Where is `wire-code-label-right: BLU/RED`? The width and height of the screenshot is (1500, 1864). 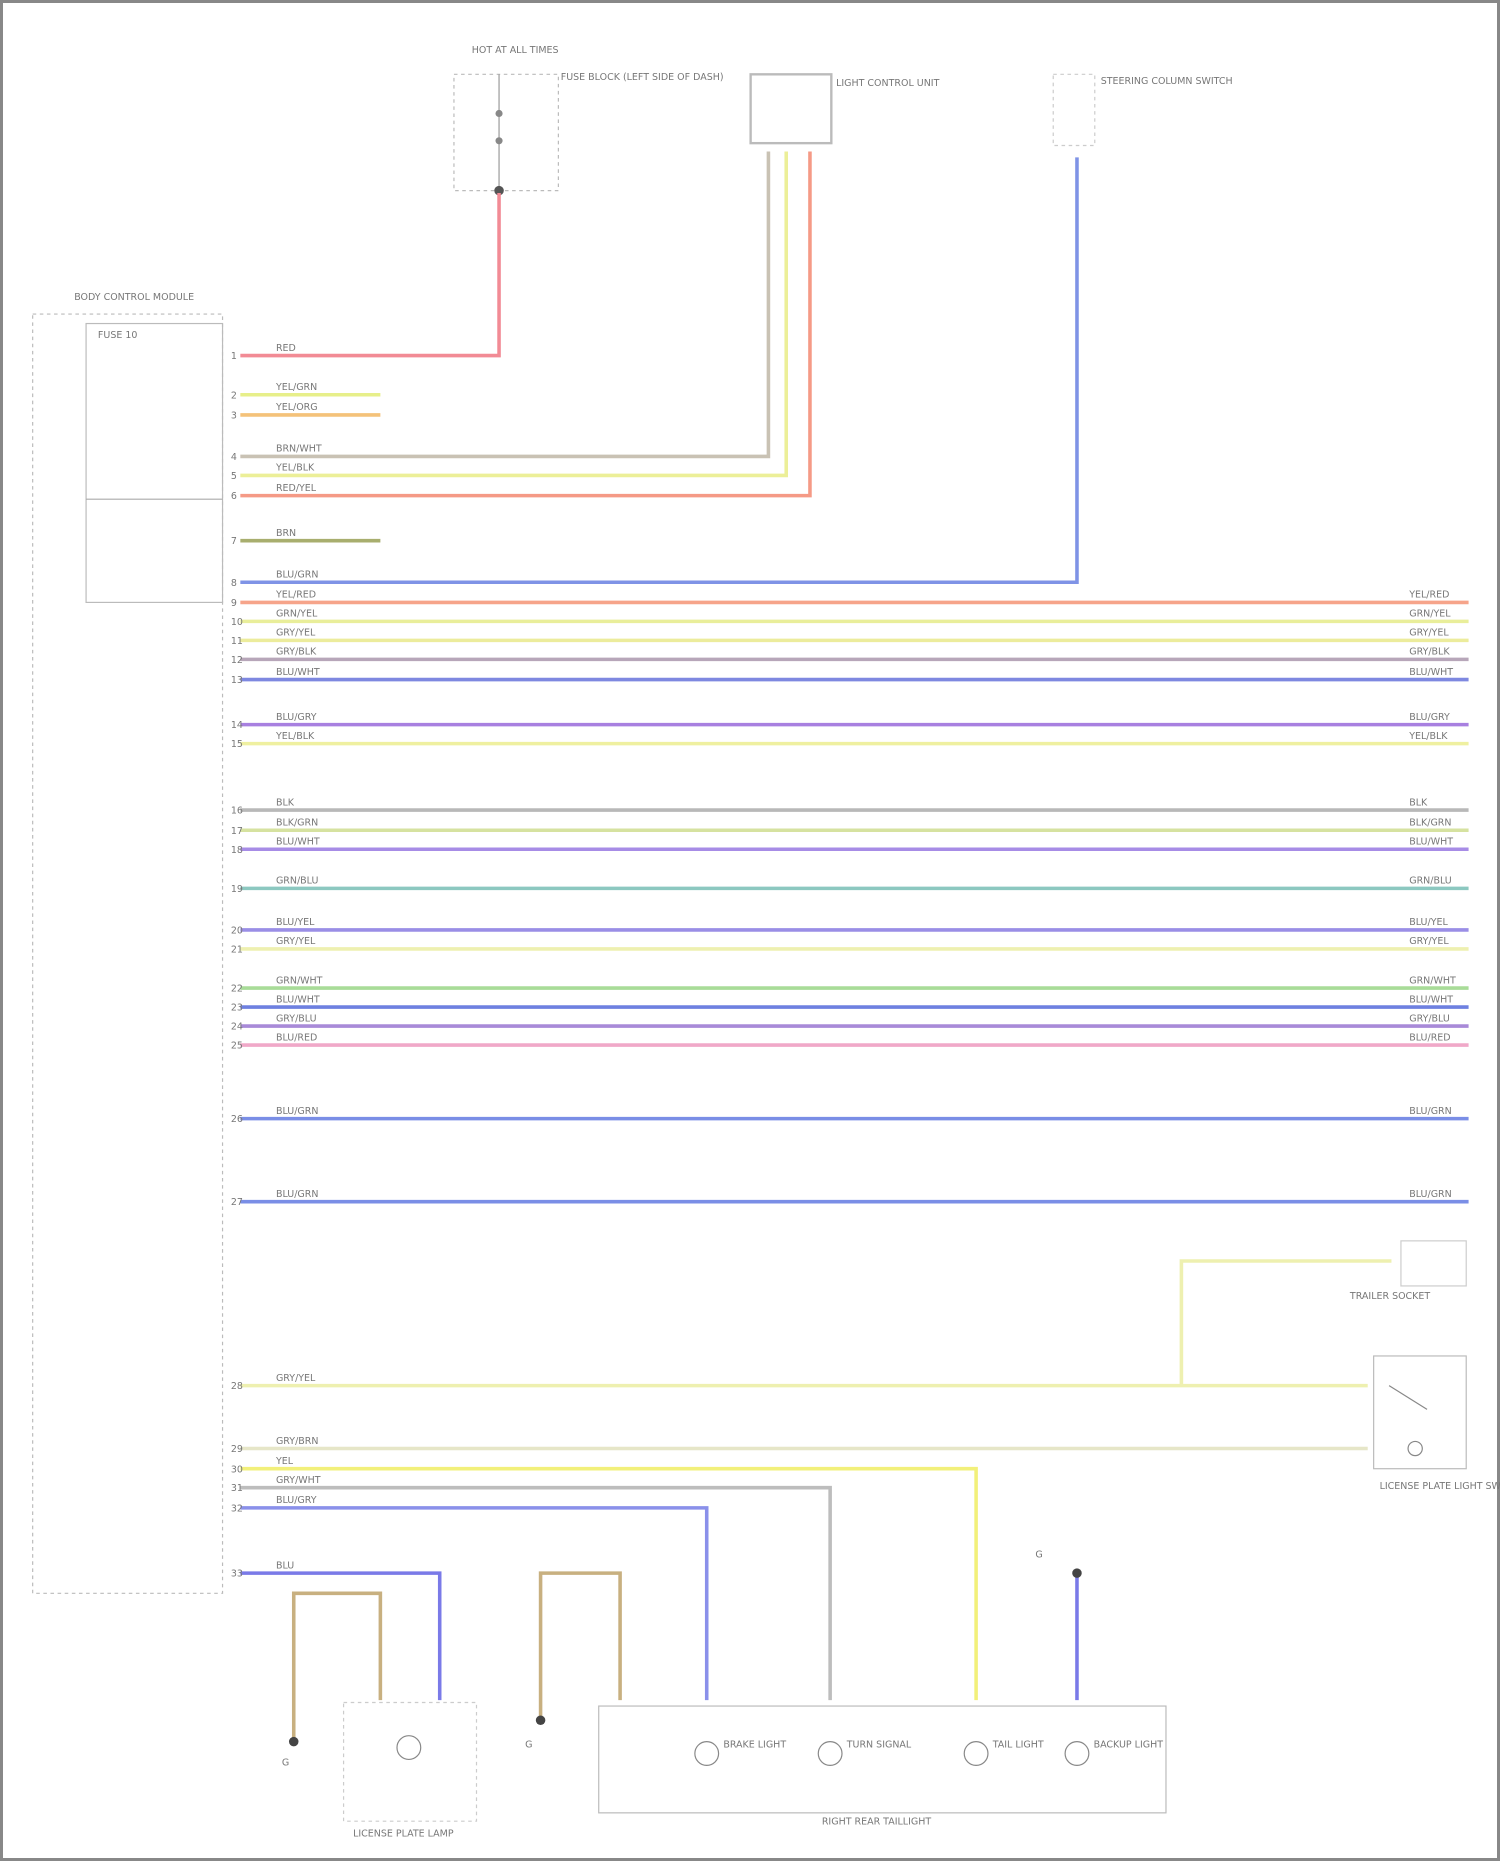 wire-code-label-right: BLU/RED is located at coordinates (1429, 1037).